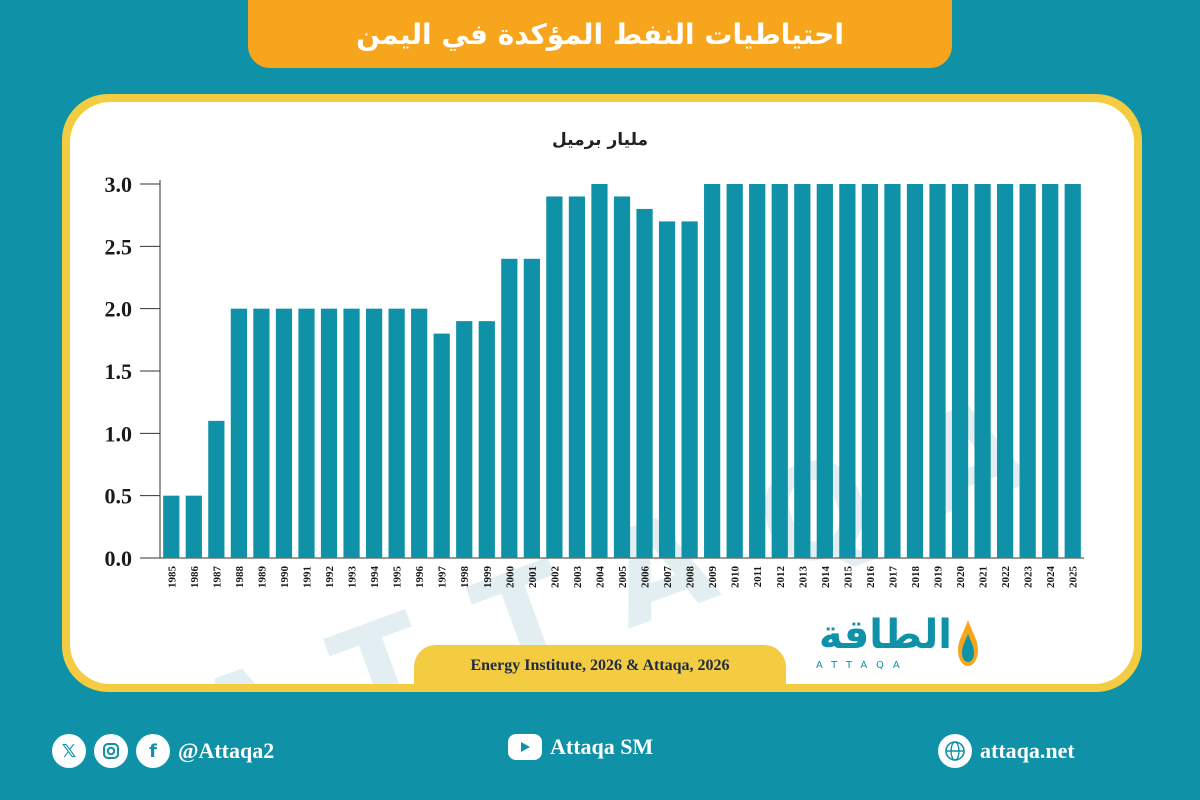 The height and width of the screenshot is (800, 1200). I want to click on x-tick-label: 2025, so click(1074, 577).